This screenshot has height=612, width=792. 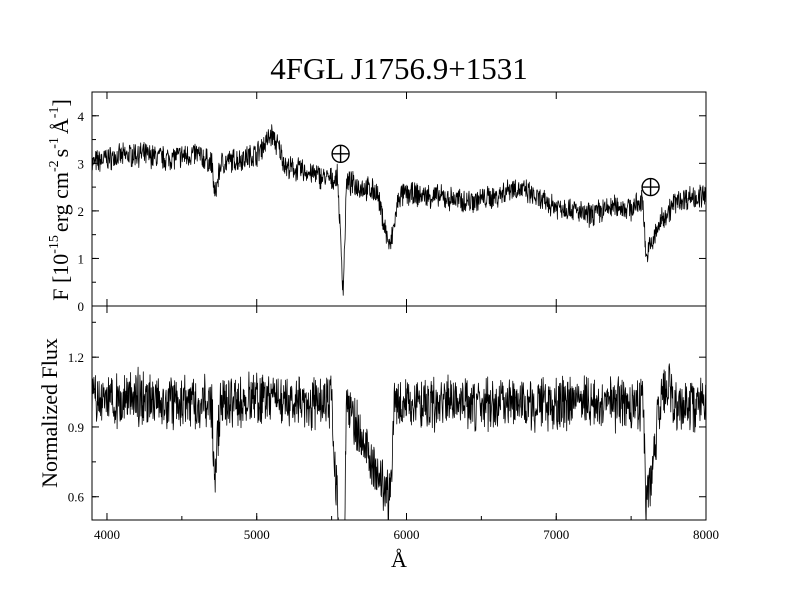 What do you see at coordinates (60, 102) in the screenshot?
I see `ylabel-close: ]` at bounding box center [60, 102].